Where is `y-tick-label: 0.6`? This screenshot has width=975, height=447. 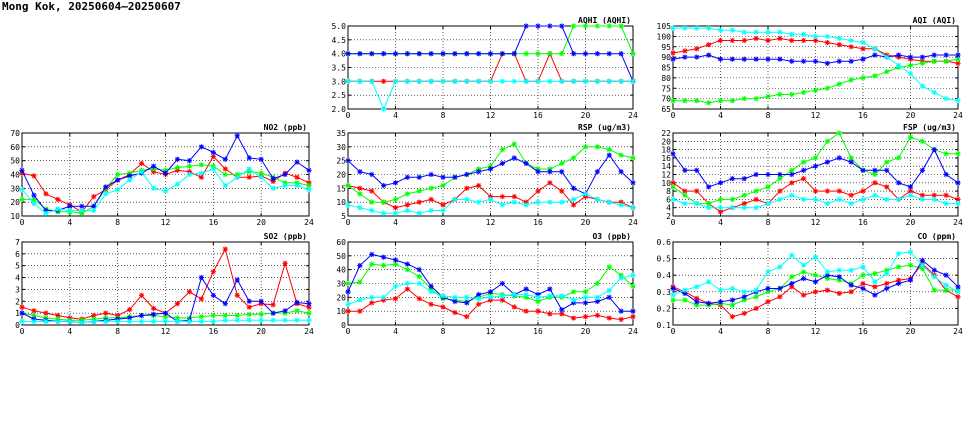
y-tick-label: 0.6 is located at coordinates (664, 242).